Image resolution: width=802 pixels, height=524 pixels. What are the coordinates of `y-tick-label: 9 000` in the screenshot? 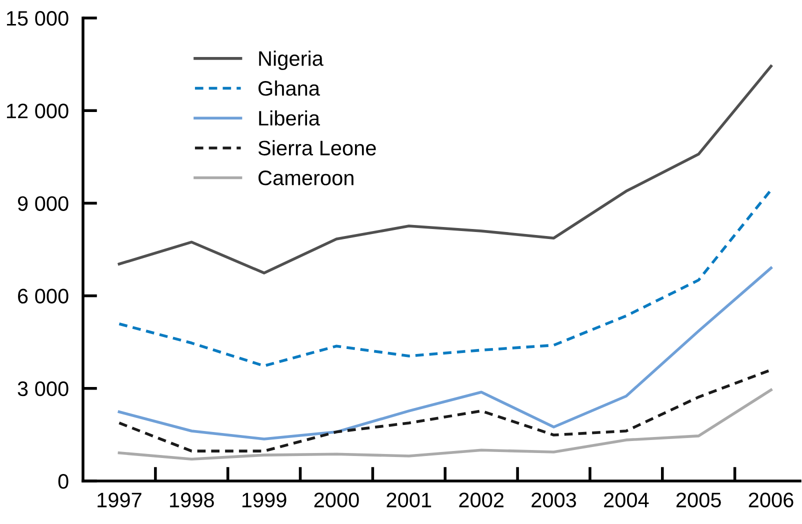 It's located at (43, 203).